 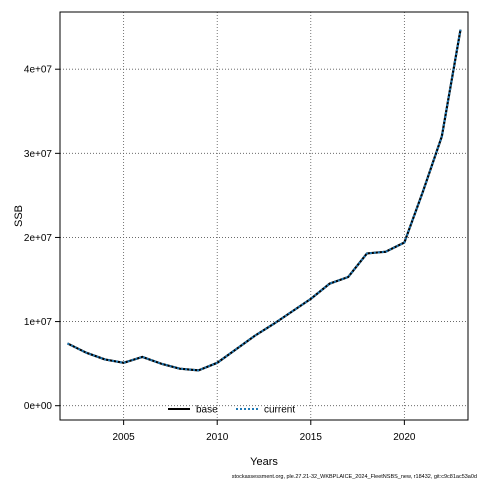 What do you see at coordinates (38, 154) in the screenshot?
I see `y-tick-label: 3e+07` at bounding box center [38, 154].